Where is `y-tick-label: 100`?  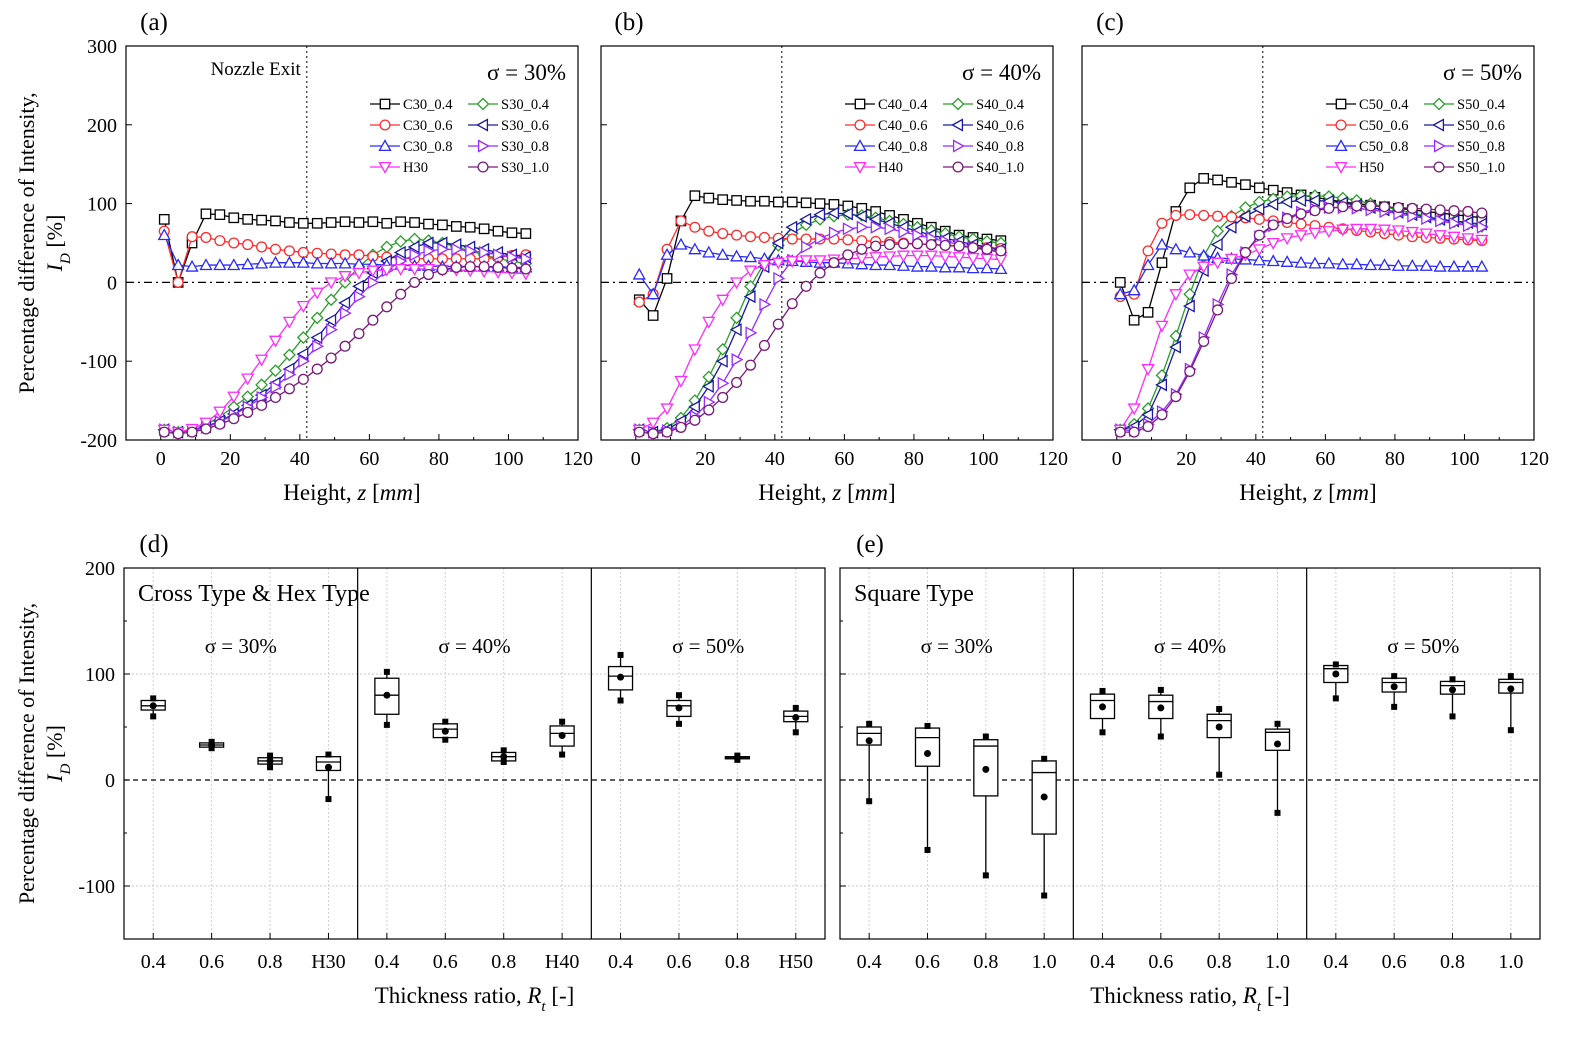
y-tick-label: 100 is located at coordinates (100, 675).